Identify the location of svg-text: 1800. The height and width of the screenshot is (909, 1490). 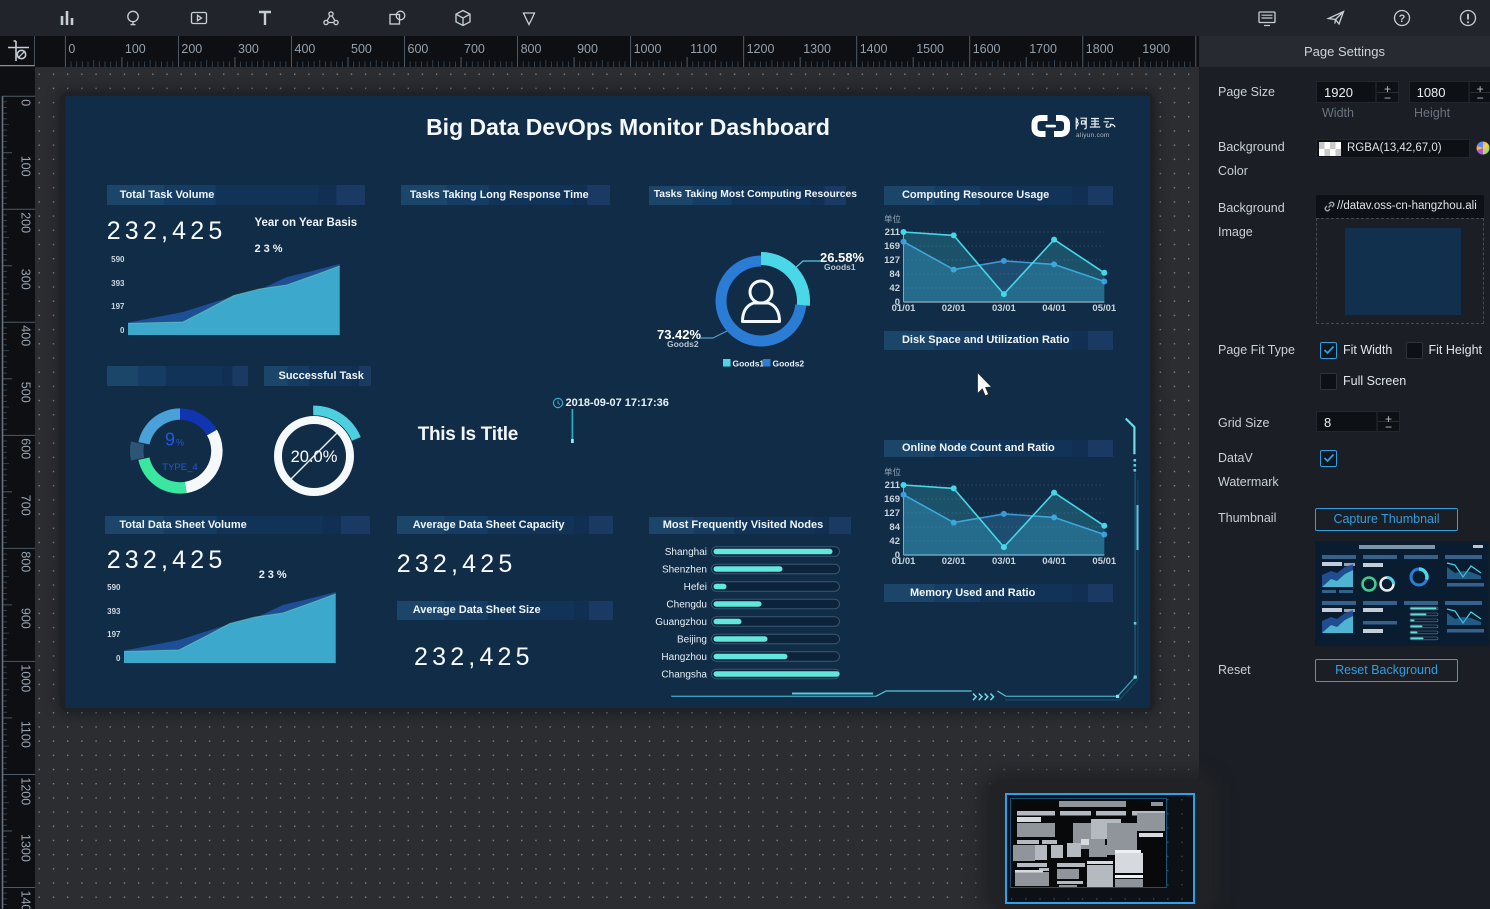
(1100, 49).